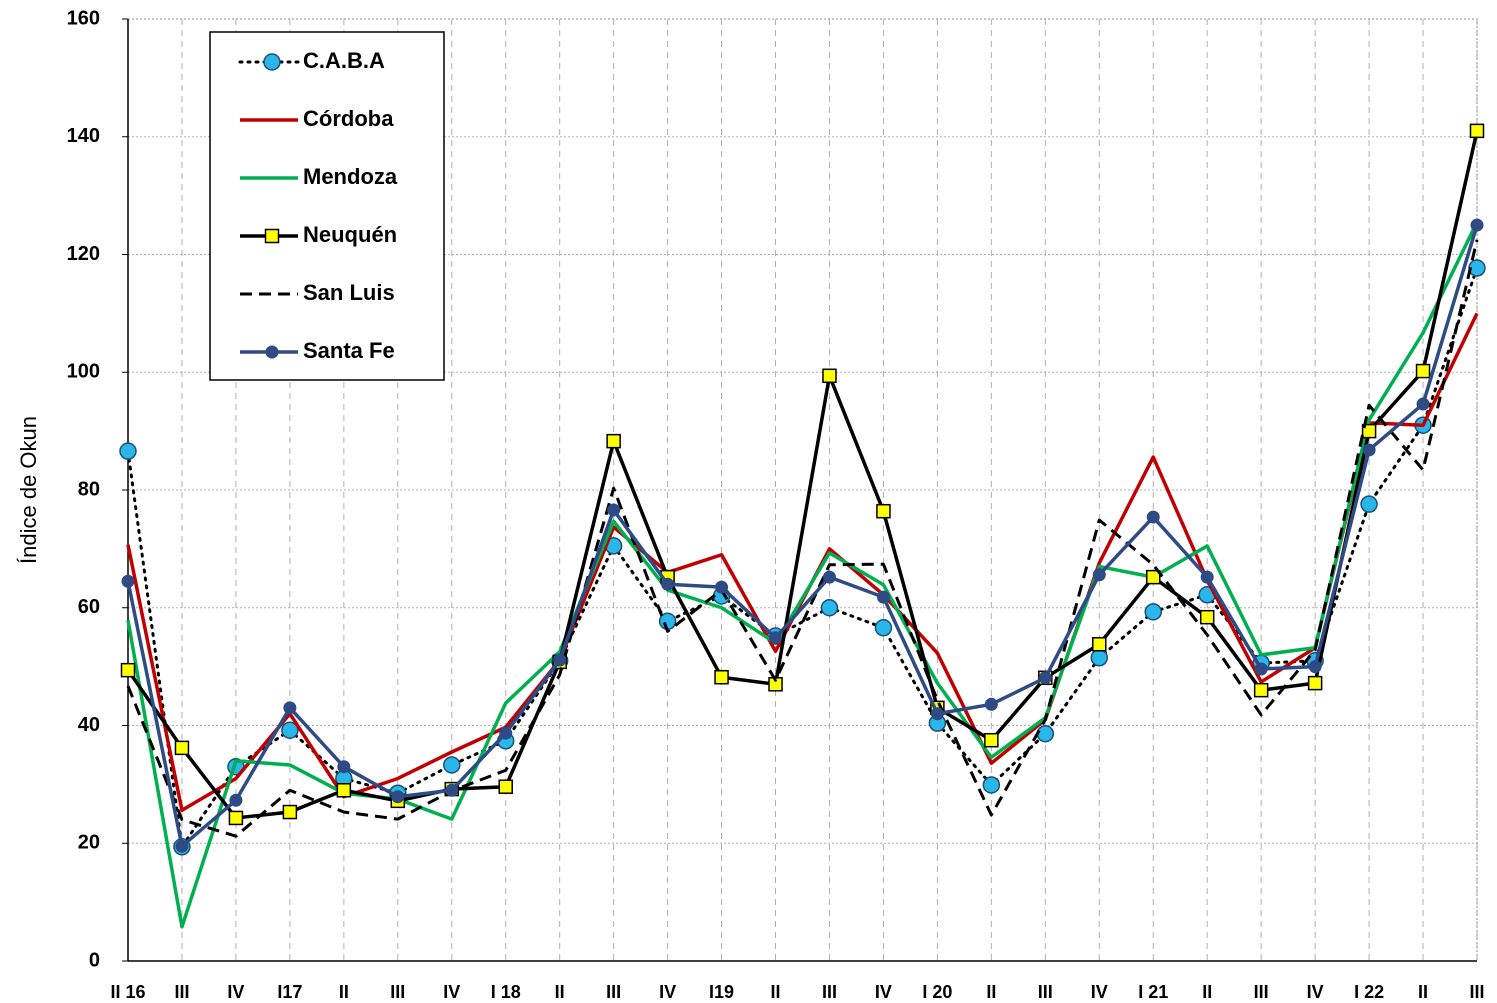 The image size is (1497, 1003). I want to click on legend-box, so click(327, 206).